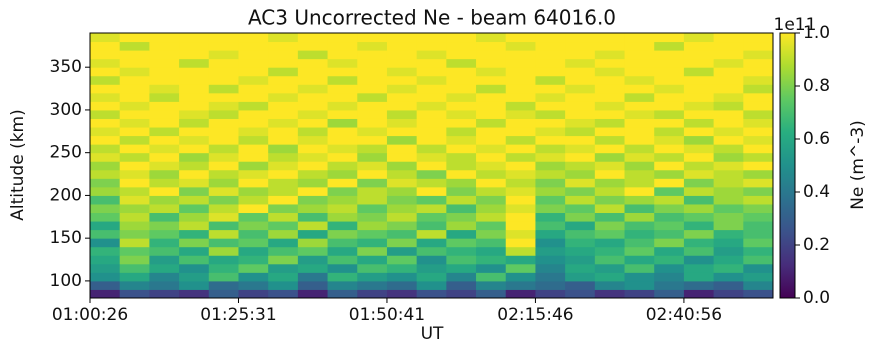 The width and height of the screenshot is (875, 344). Describe the element at coordinates (816, 33) in the screenshot. I see `colorbar-tick-label: 1.0` at that location.